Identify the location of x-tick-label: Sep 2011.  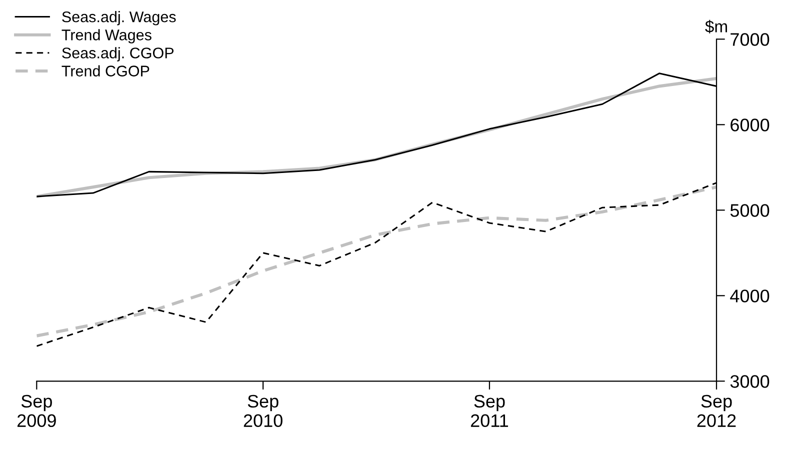
(489, 411).